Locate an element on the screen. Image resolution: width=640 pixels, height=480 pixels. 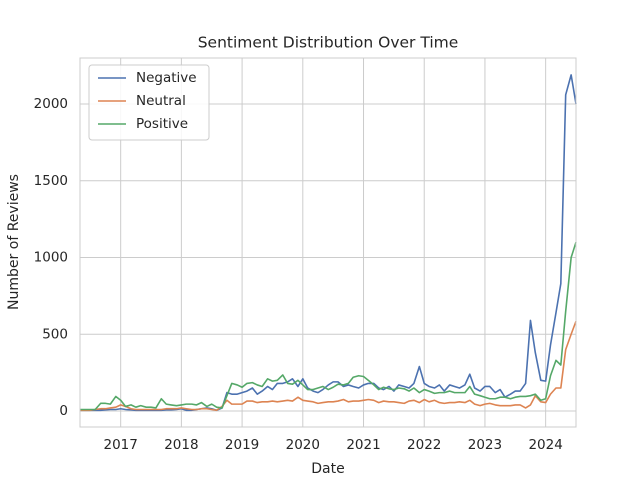
x-tick-label: 2022 is located at coordinates (424, 445).